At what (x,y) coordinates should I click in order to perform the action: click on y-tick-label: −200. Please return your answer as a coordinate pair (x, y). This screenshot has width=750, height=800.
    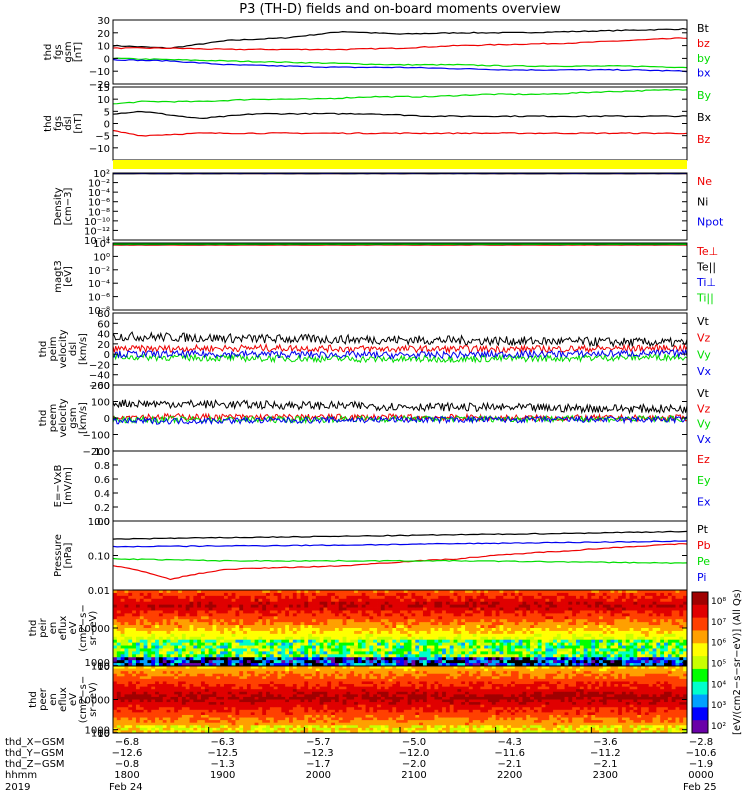
    Looking at the image, I should click on (96, 452).